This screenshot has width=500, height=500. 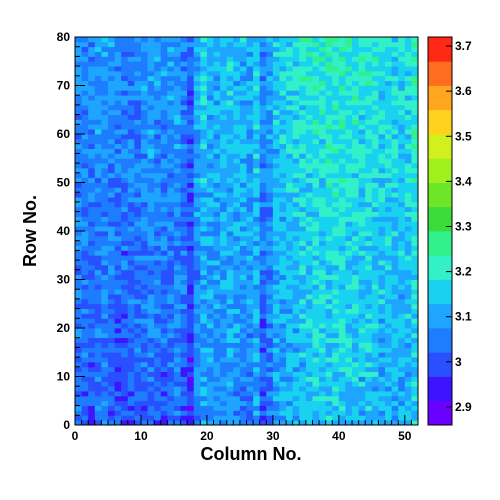 What do you see at coordinates (207, 436) in the screenshot?
I see `x-tick-label: 20` at bounding box center [207, 436].